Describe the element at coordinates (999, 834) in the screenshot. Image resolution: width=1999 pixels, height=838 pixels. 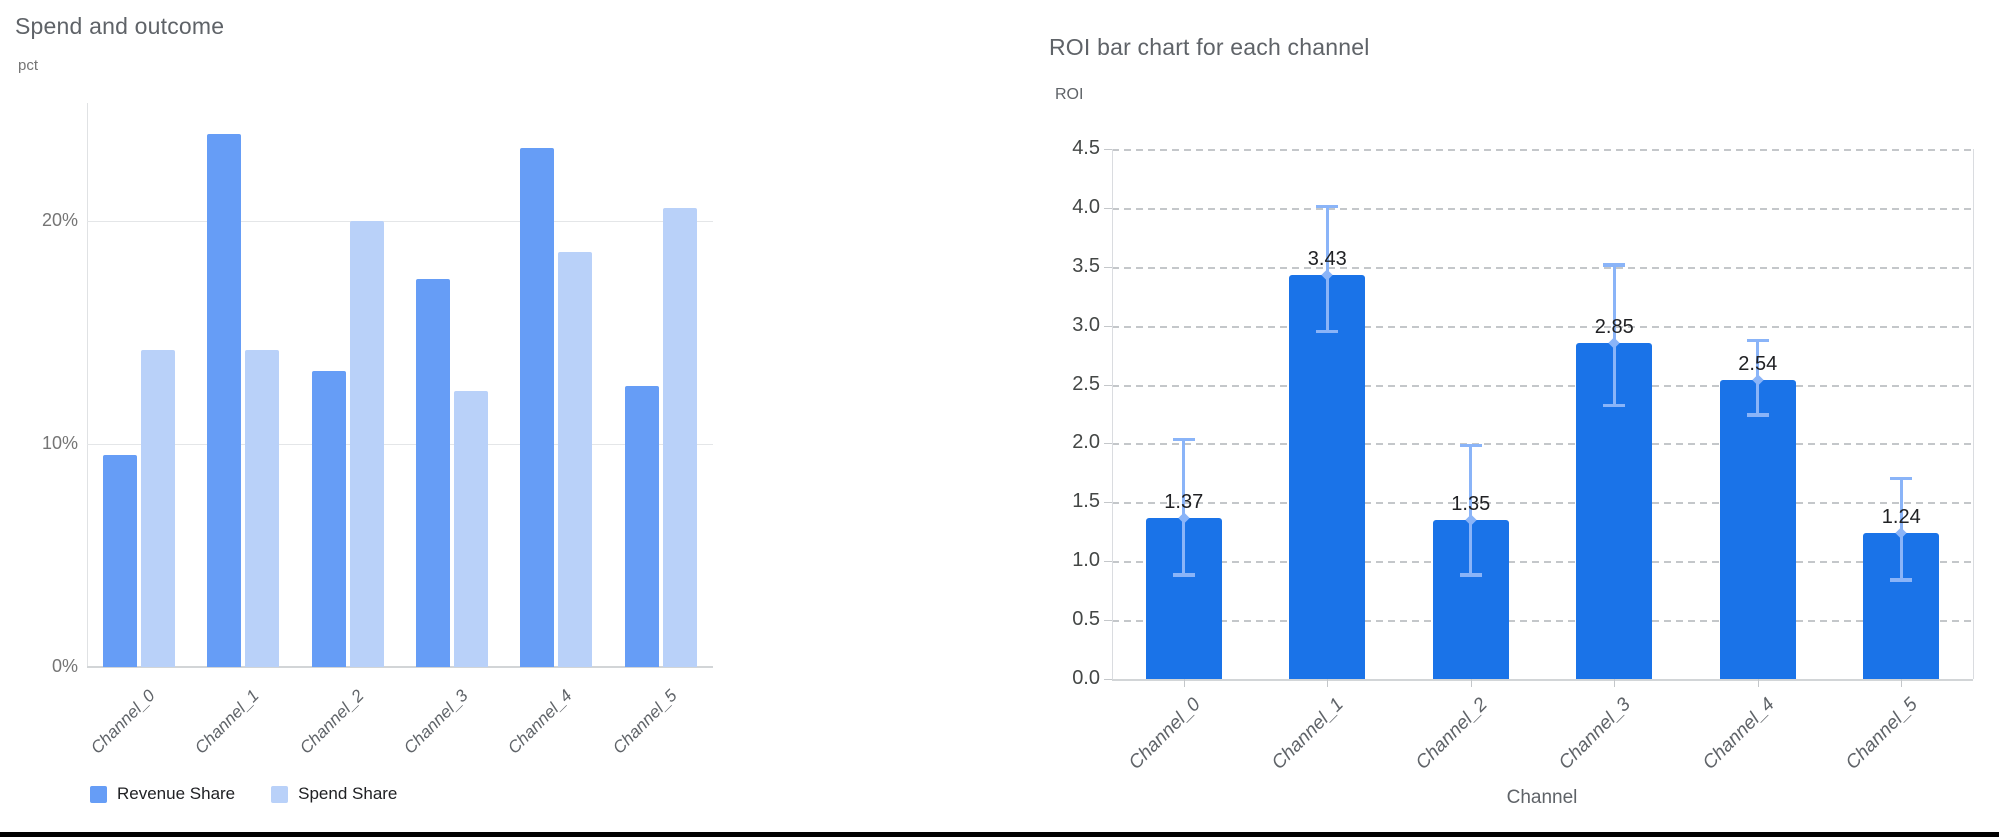
I see `bottom-window-edge` at that location.